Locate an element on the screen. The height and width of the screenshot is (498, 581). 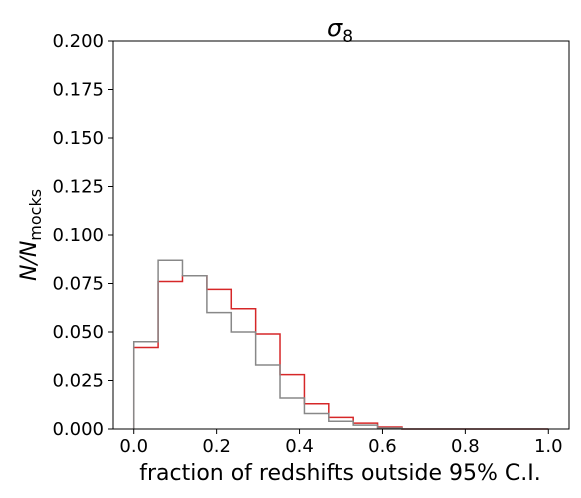
y-tick-label: 0.100 is located at coordinates (78, 235).